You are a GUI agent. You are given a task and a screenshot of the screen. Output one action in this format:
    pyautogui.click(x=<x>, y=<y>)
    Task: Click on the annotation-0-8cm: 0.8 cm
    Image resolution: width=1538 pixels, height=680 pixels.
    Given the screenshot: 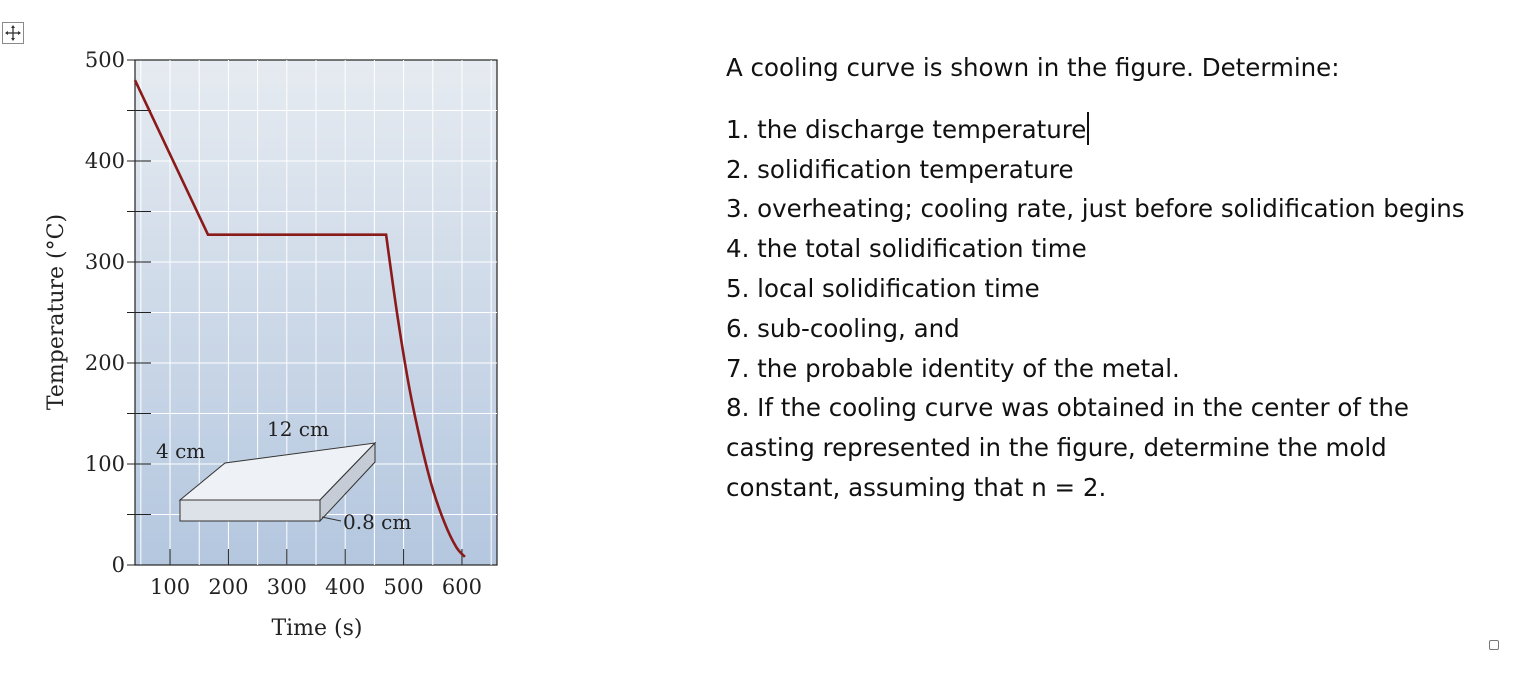 What is the action you would take?
    pyautogui.click(x=377, y=522)
    